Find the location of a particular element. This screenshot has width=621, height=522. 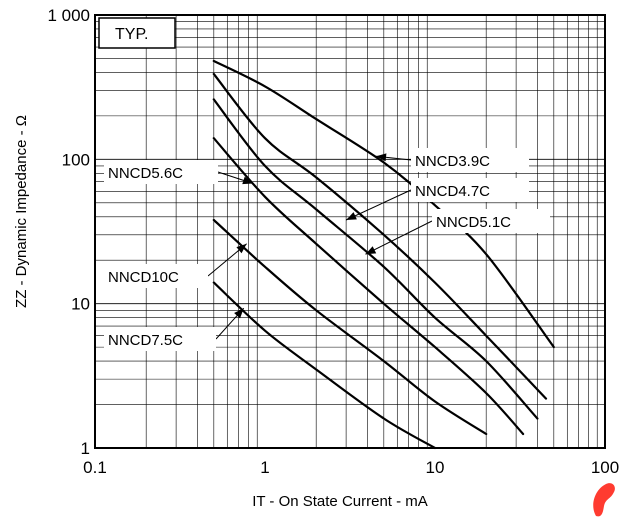

series-label: NNCD10C is located at coordinates (143, 277).